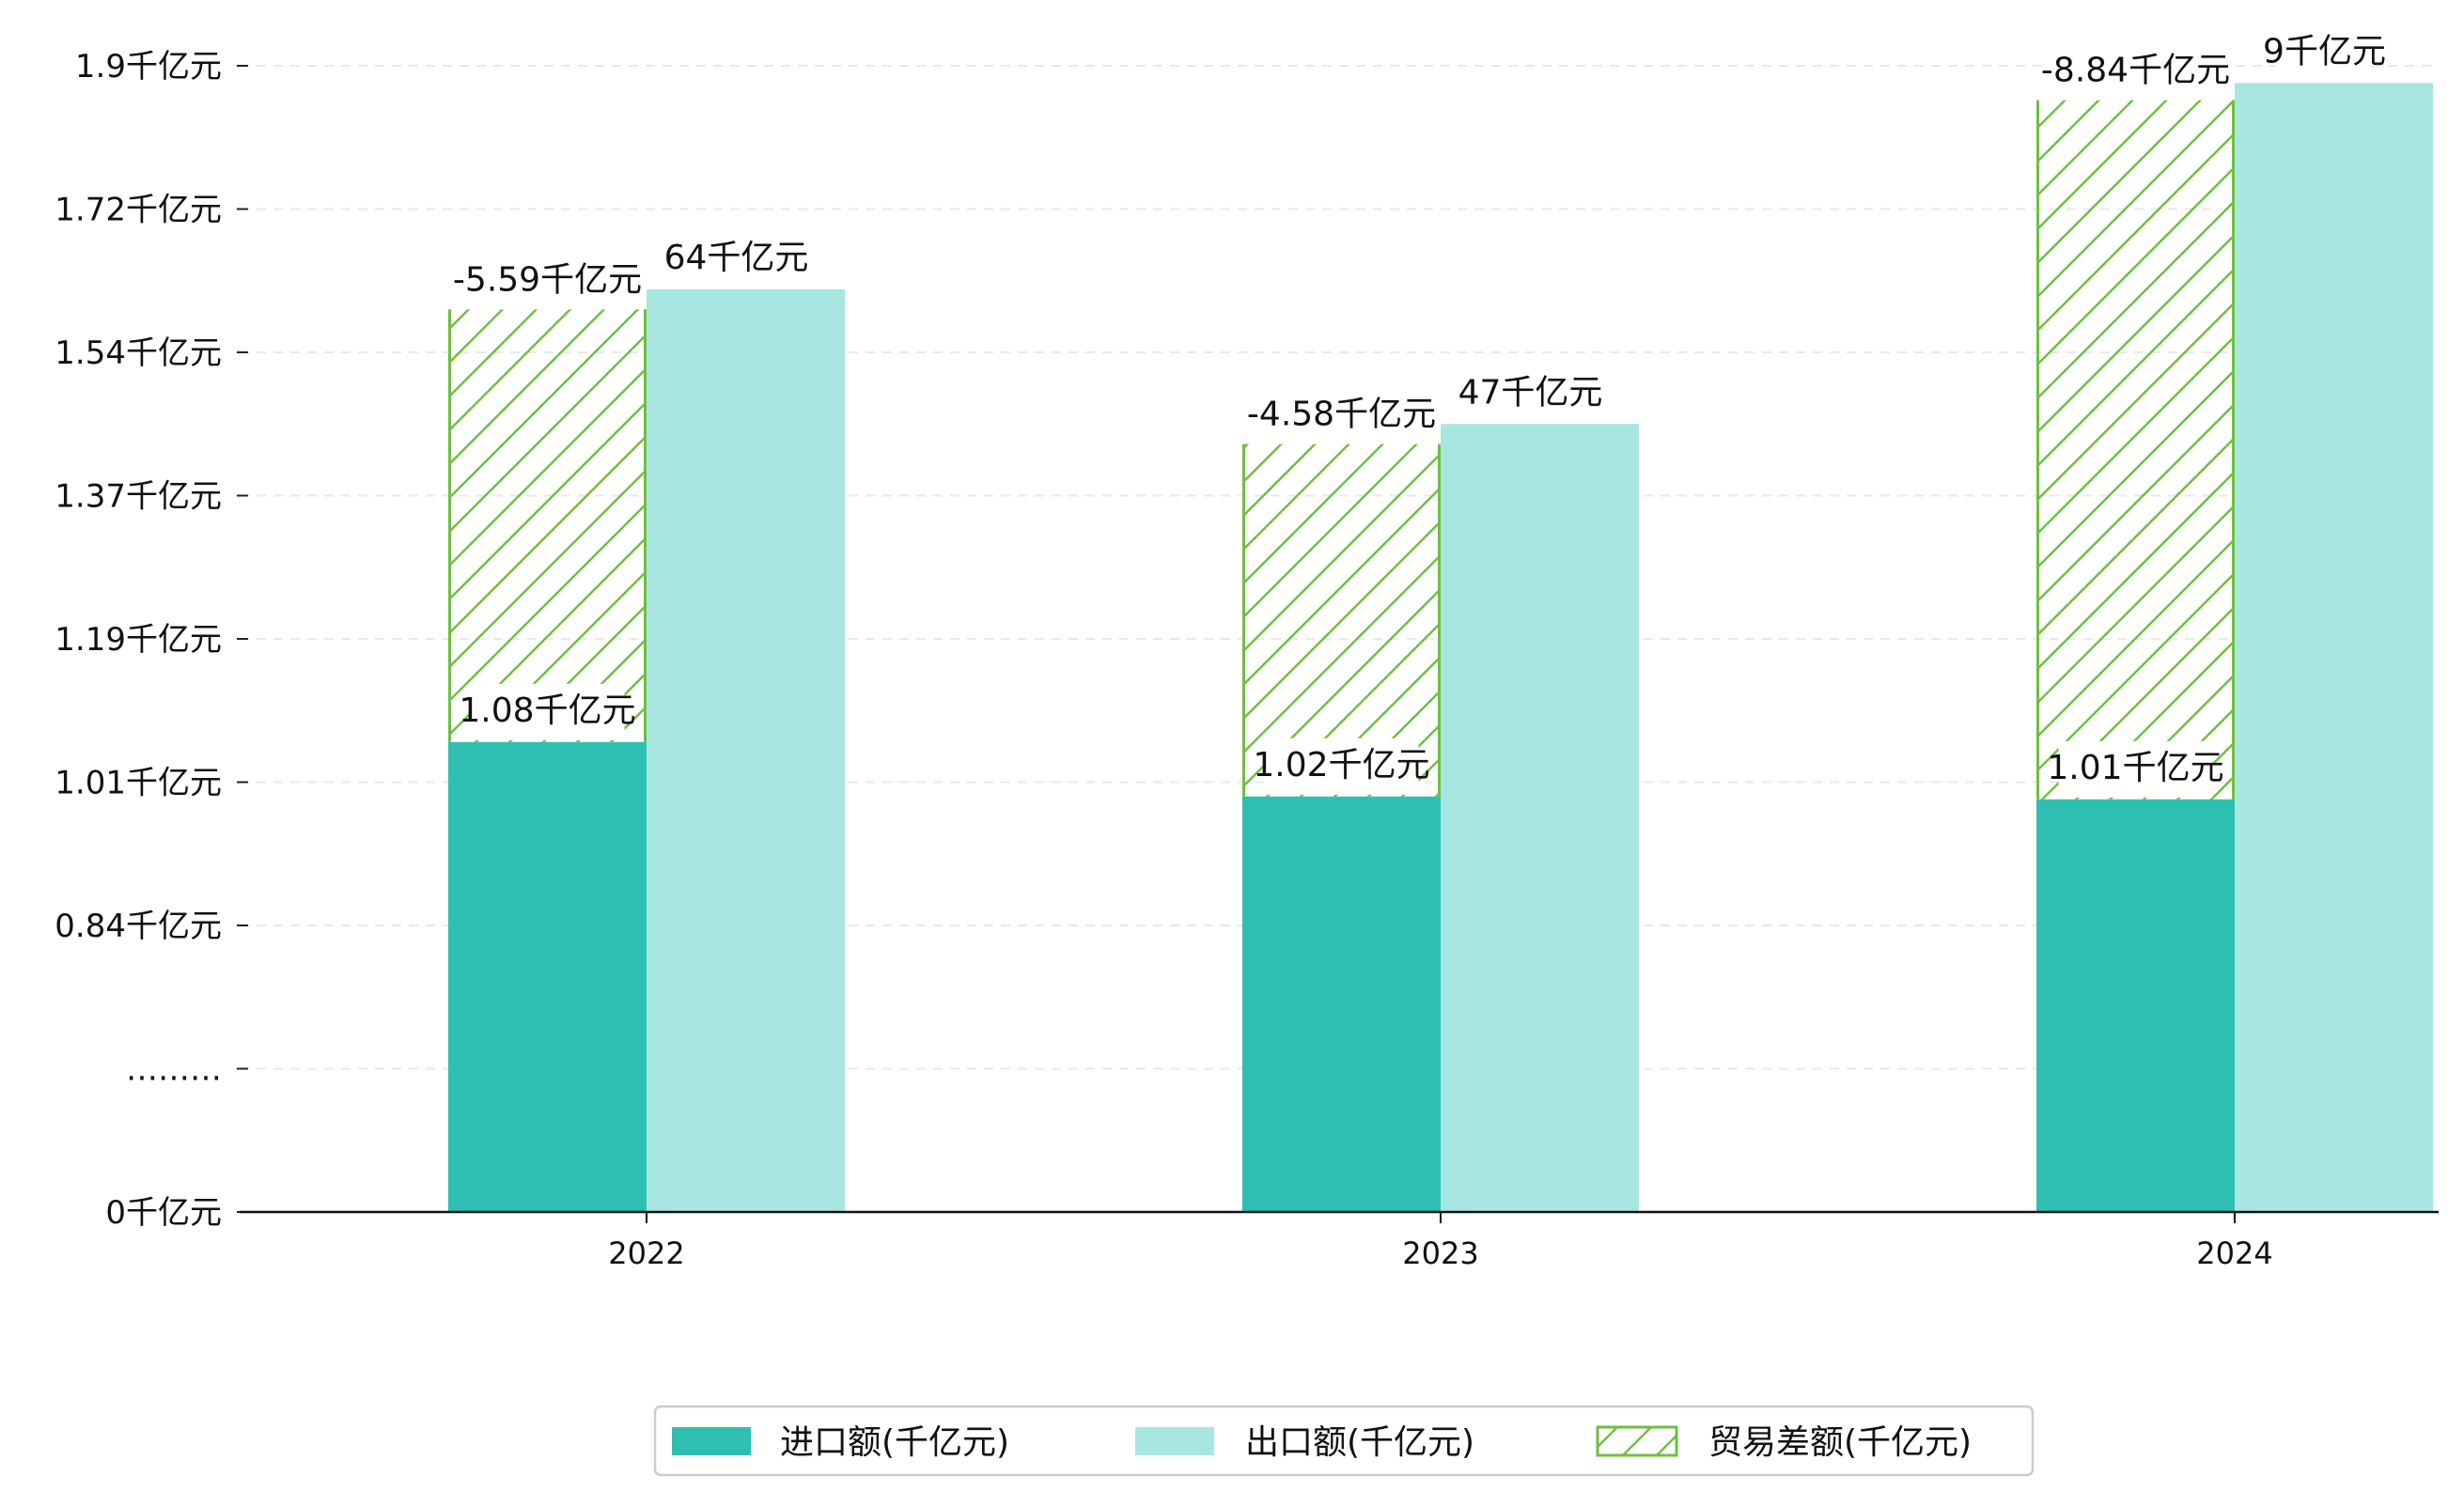  Describe the element at coordinates (1840, 1442) in the screenshot. I see `legend-label: 贸易差额(千亿元)` at that location.